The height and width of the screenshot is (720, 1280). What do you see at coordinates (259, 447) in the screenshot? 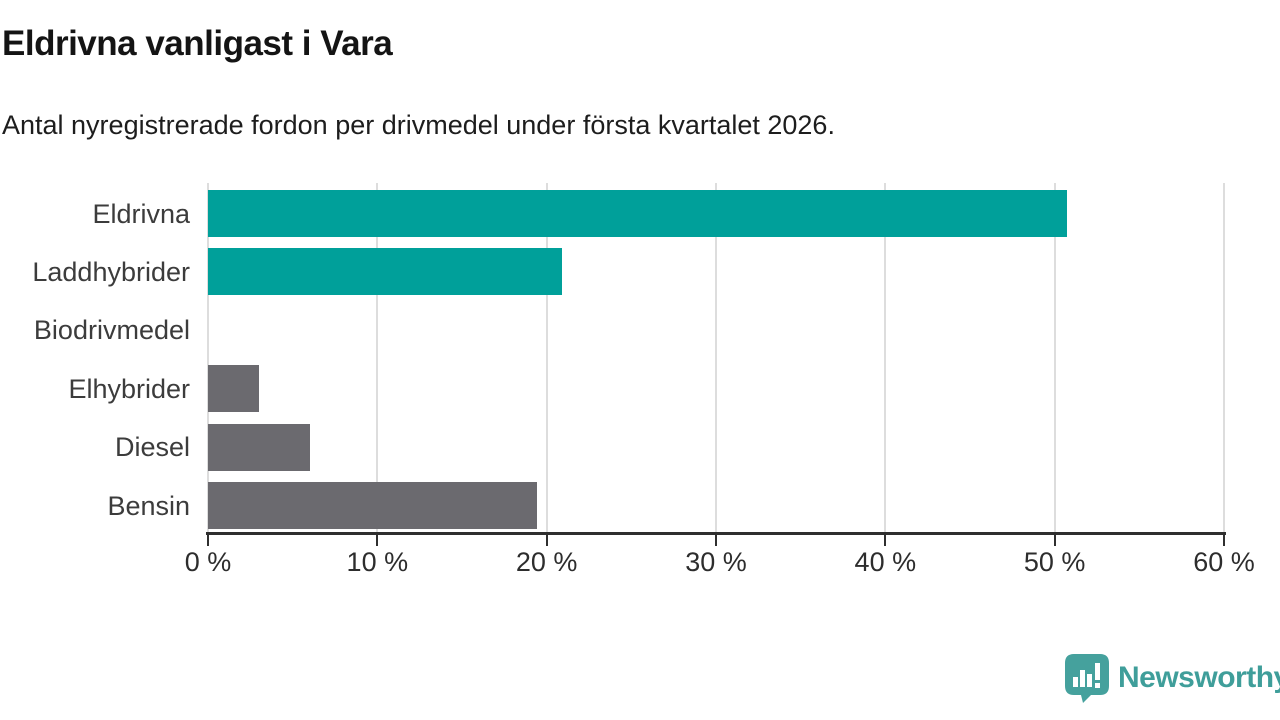
I see `bar-diesel` at bounding box center [259, 447].